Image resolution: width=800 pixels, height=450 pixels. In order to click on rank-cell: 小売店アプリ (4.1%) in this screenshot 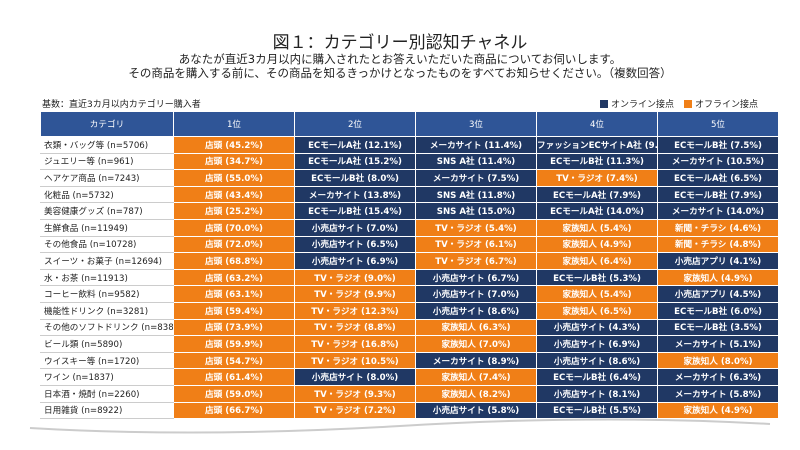, I will do `click(718, 261)`.